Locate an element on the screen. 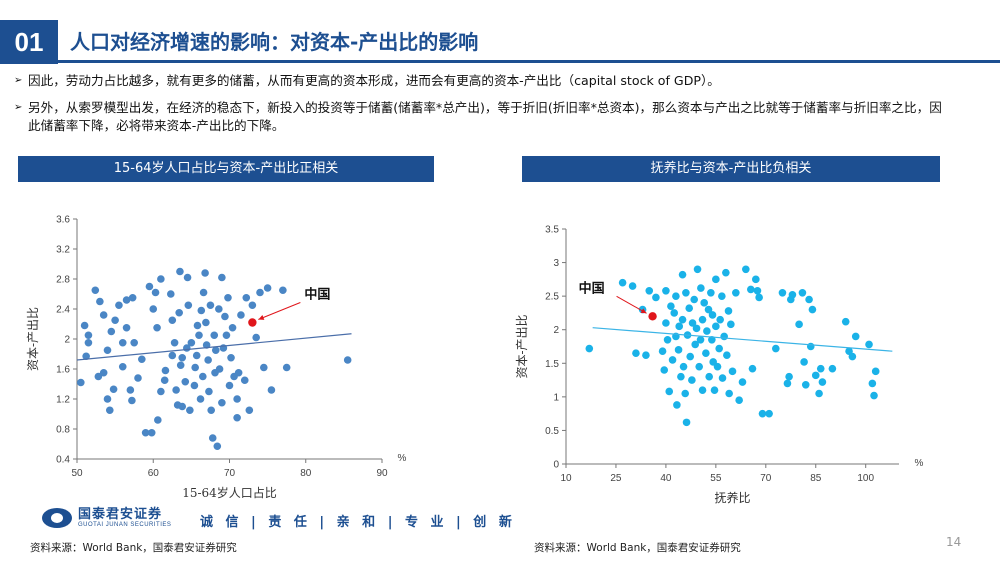 The height and width of the screenshot is (566, 1000). y-tick-label: 1.2 is located at coordinates (63, 400).